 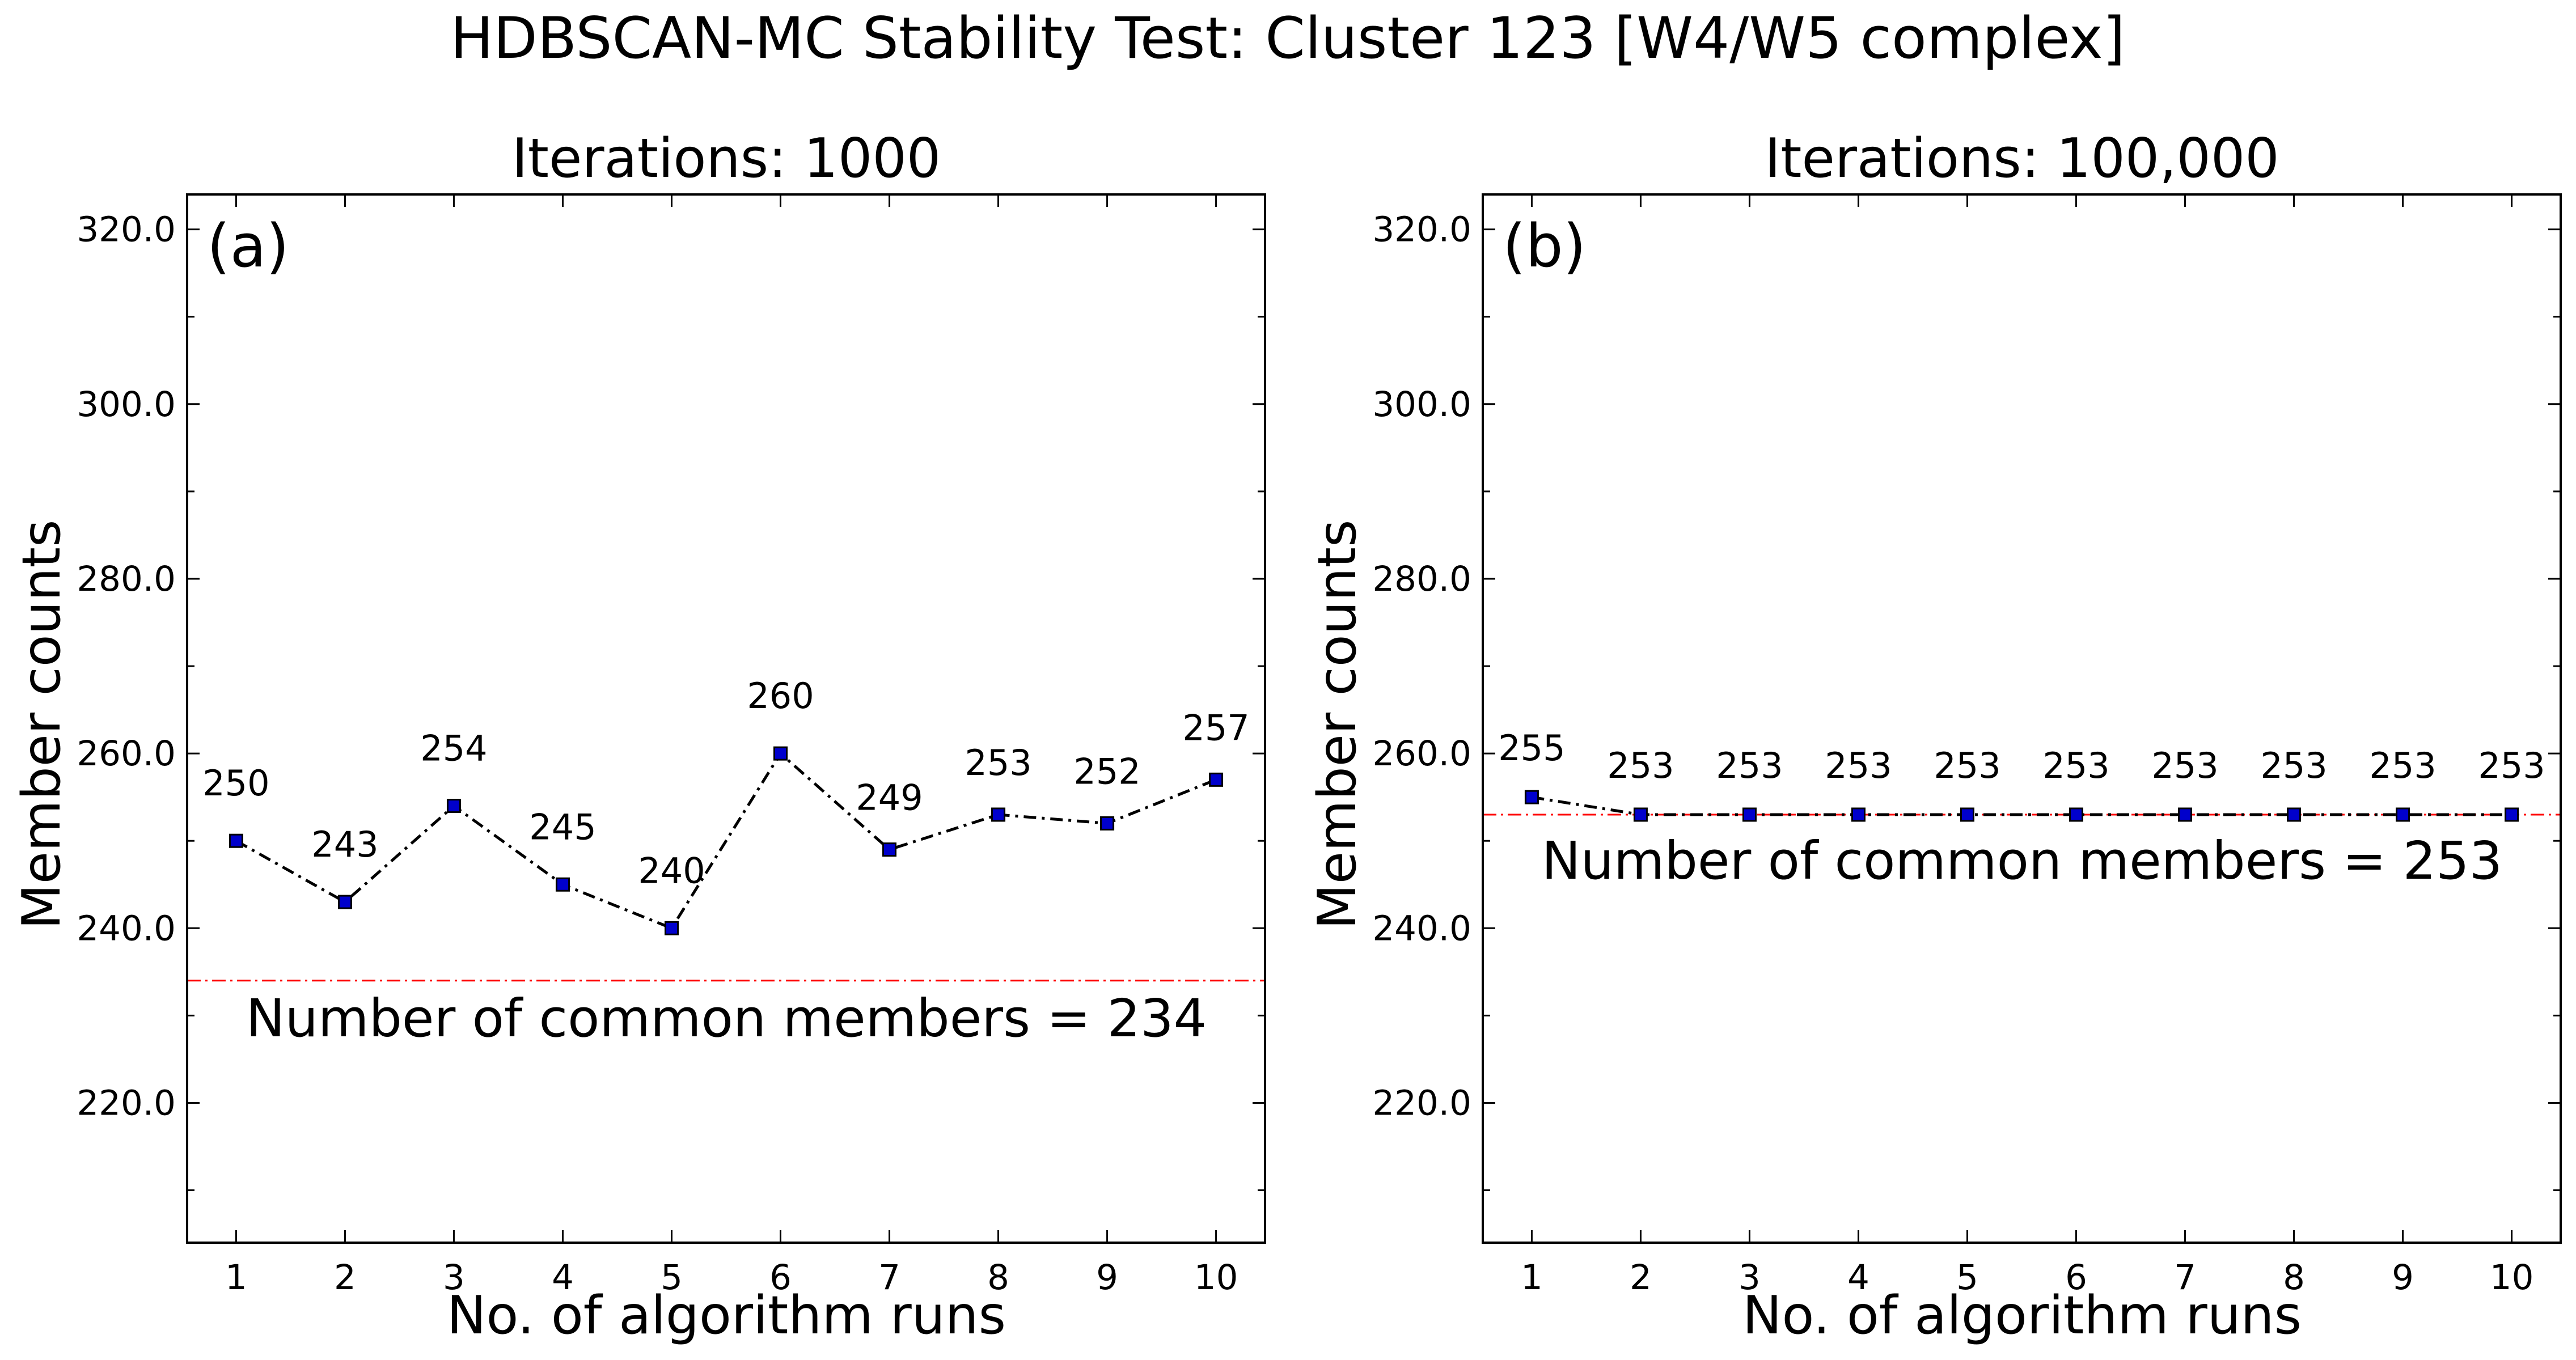 What do you see at coordinates (2185, 1278) in the screenshot?
I see `panel-b-x-tick-label: 7` at bounding box center [2185, 1278].